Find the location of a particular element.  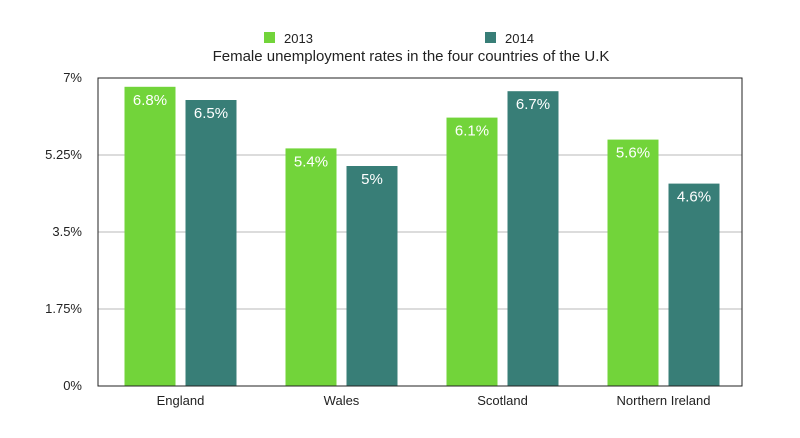

legend-swatch-2014 is located at coordinates (490, 37).